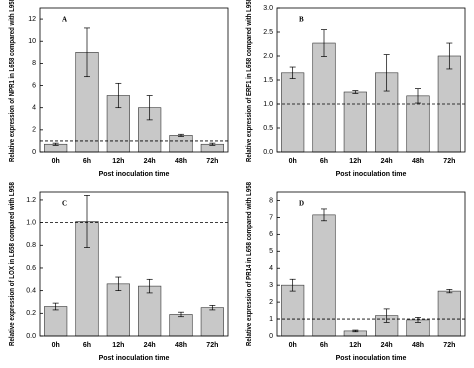 This screenshot has width=474, height=368. Describe the element at coordinates (32, 19) in the screenshot. I see `y-tick-label: 12` at that location.